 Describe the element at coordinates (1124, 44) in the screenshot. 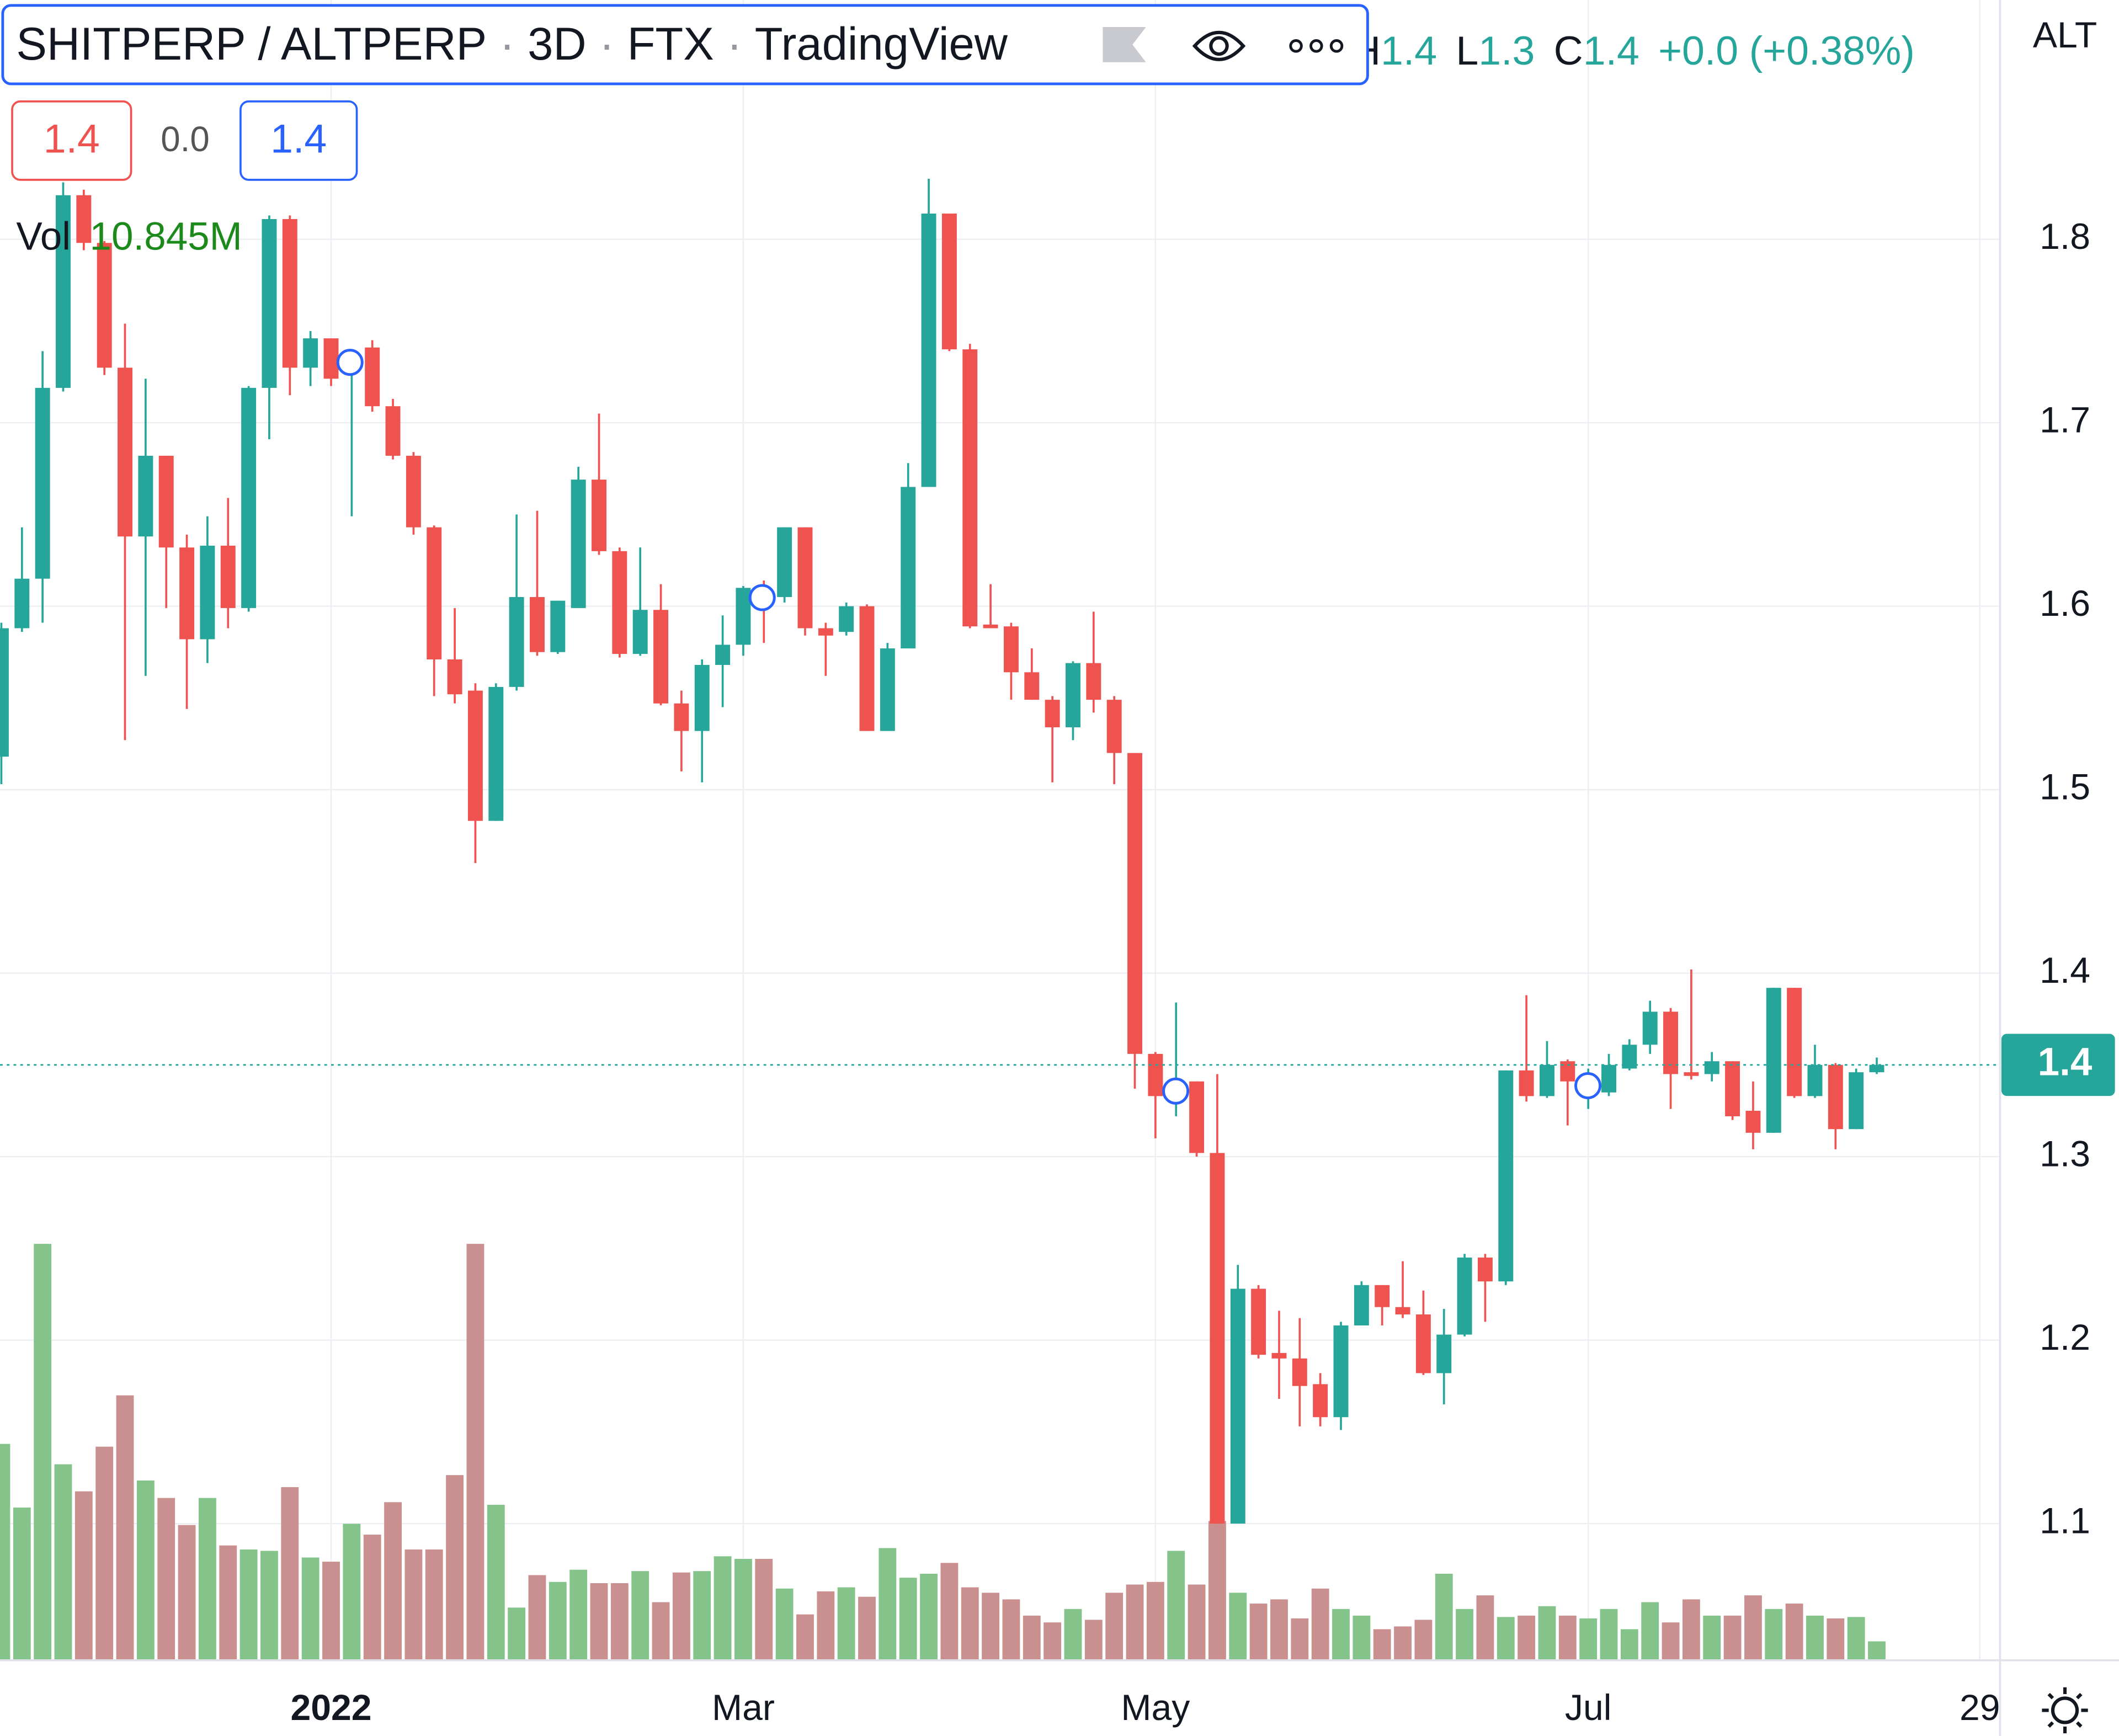

I see `flag-icon` at that location.